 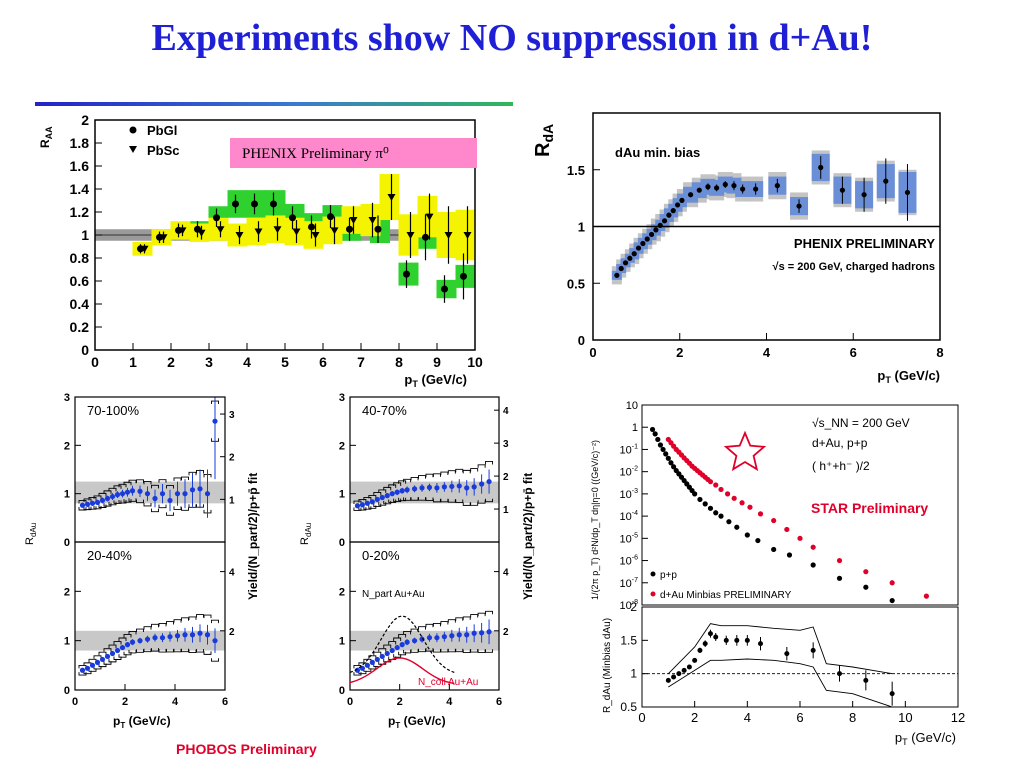 What do you see at coordinates (95, 362) in the screenshot?
I see `x-tick-label: 0` at bounding box center [95, 362].